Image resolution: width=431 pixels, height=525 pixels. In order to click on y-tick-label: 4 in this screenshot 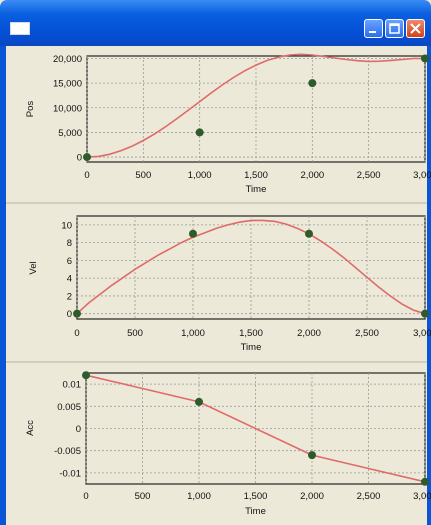, I will do `click(69, 279)`.